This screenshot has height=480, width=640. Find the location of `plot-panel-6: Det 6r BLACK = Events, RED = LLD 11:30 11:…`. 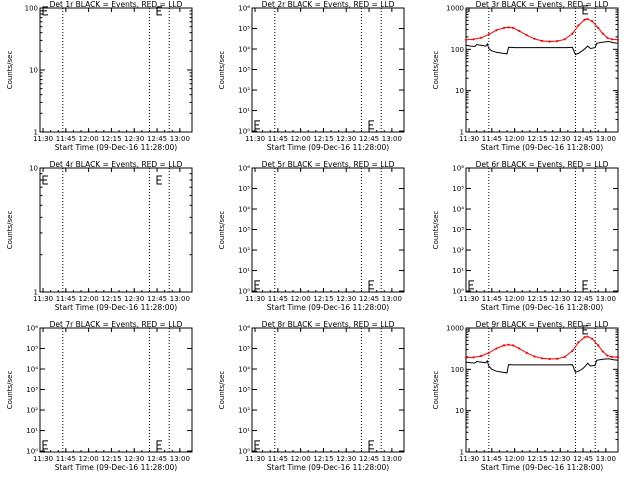

plot-panel-6: Det 6r BLACK = Events, RED = LLD 11:30 11:… is located at coordinates (525, 236).